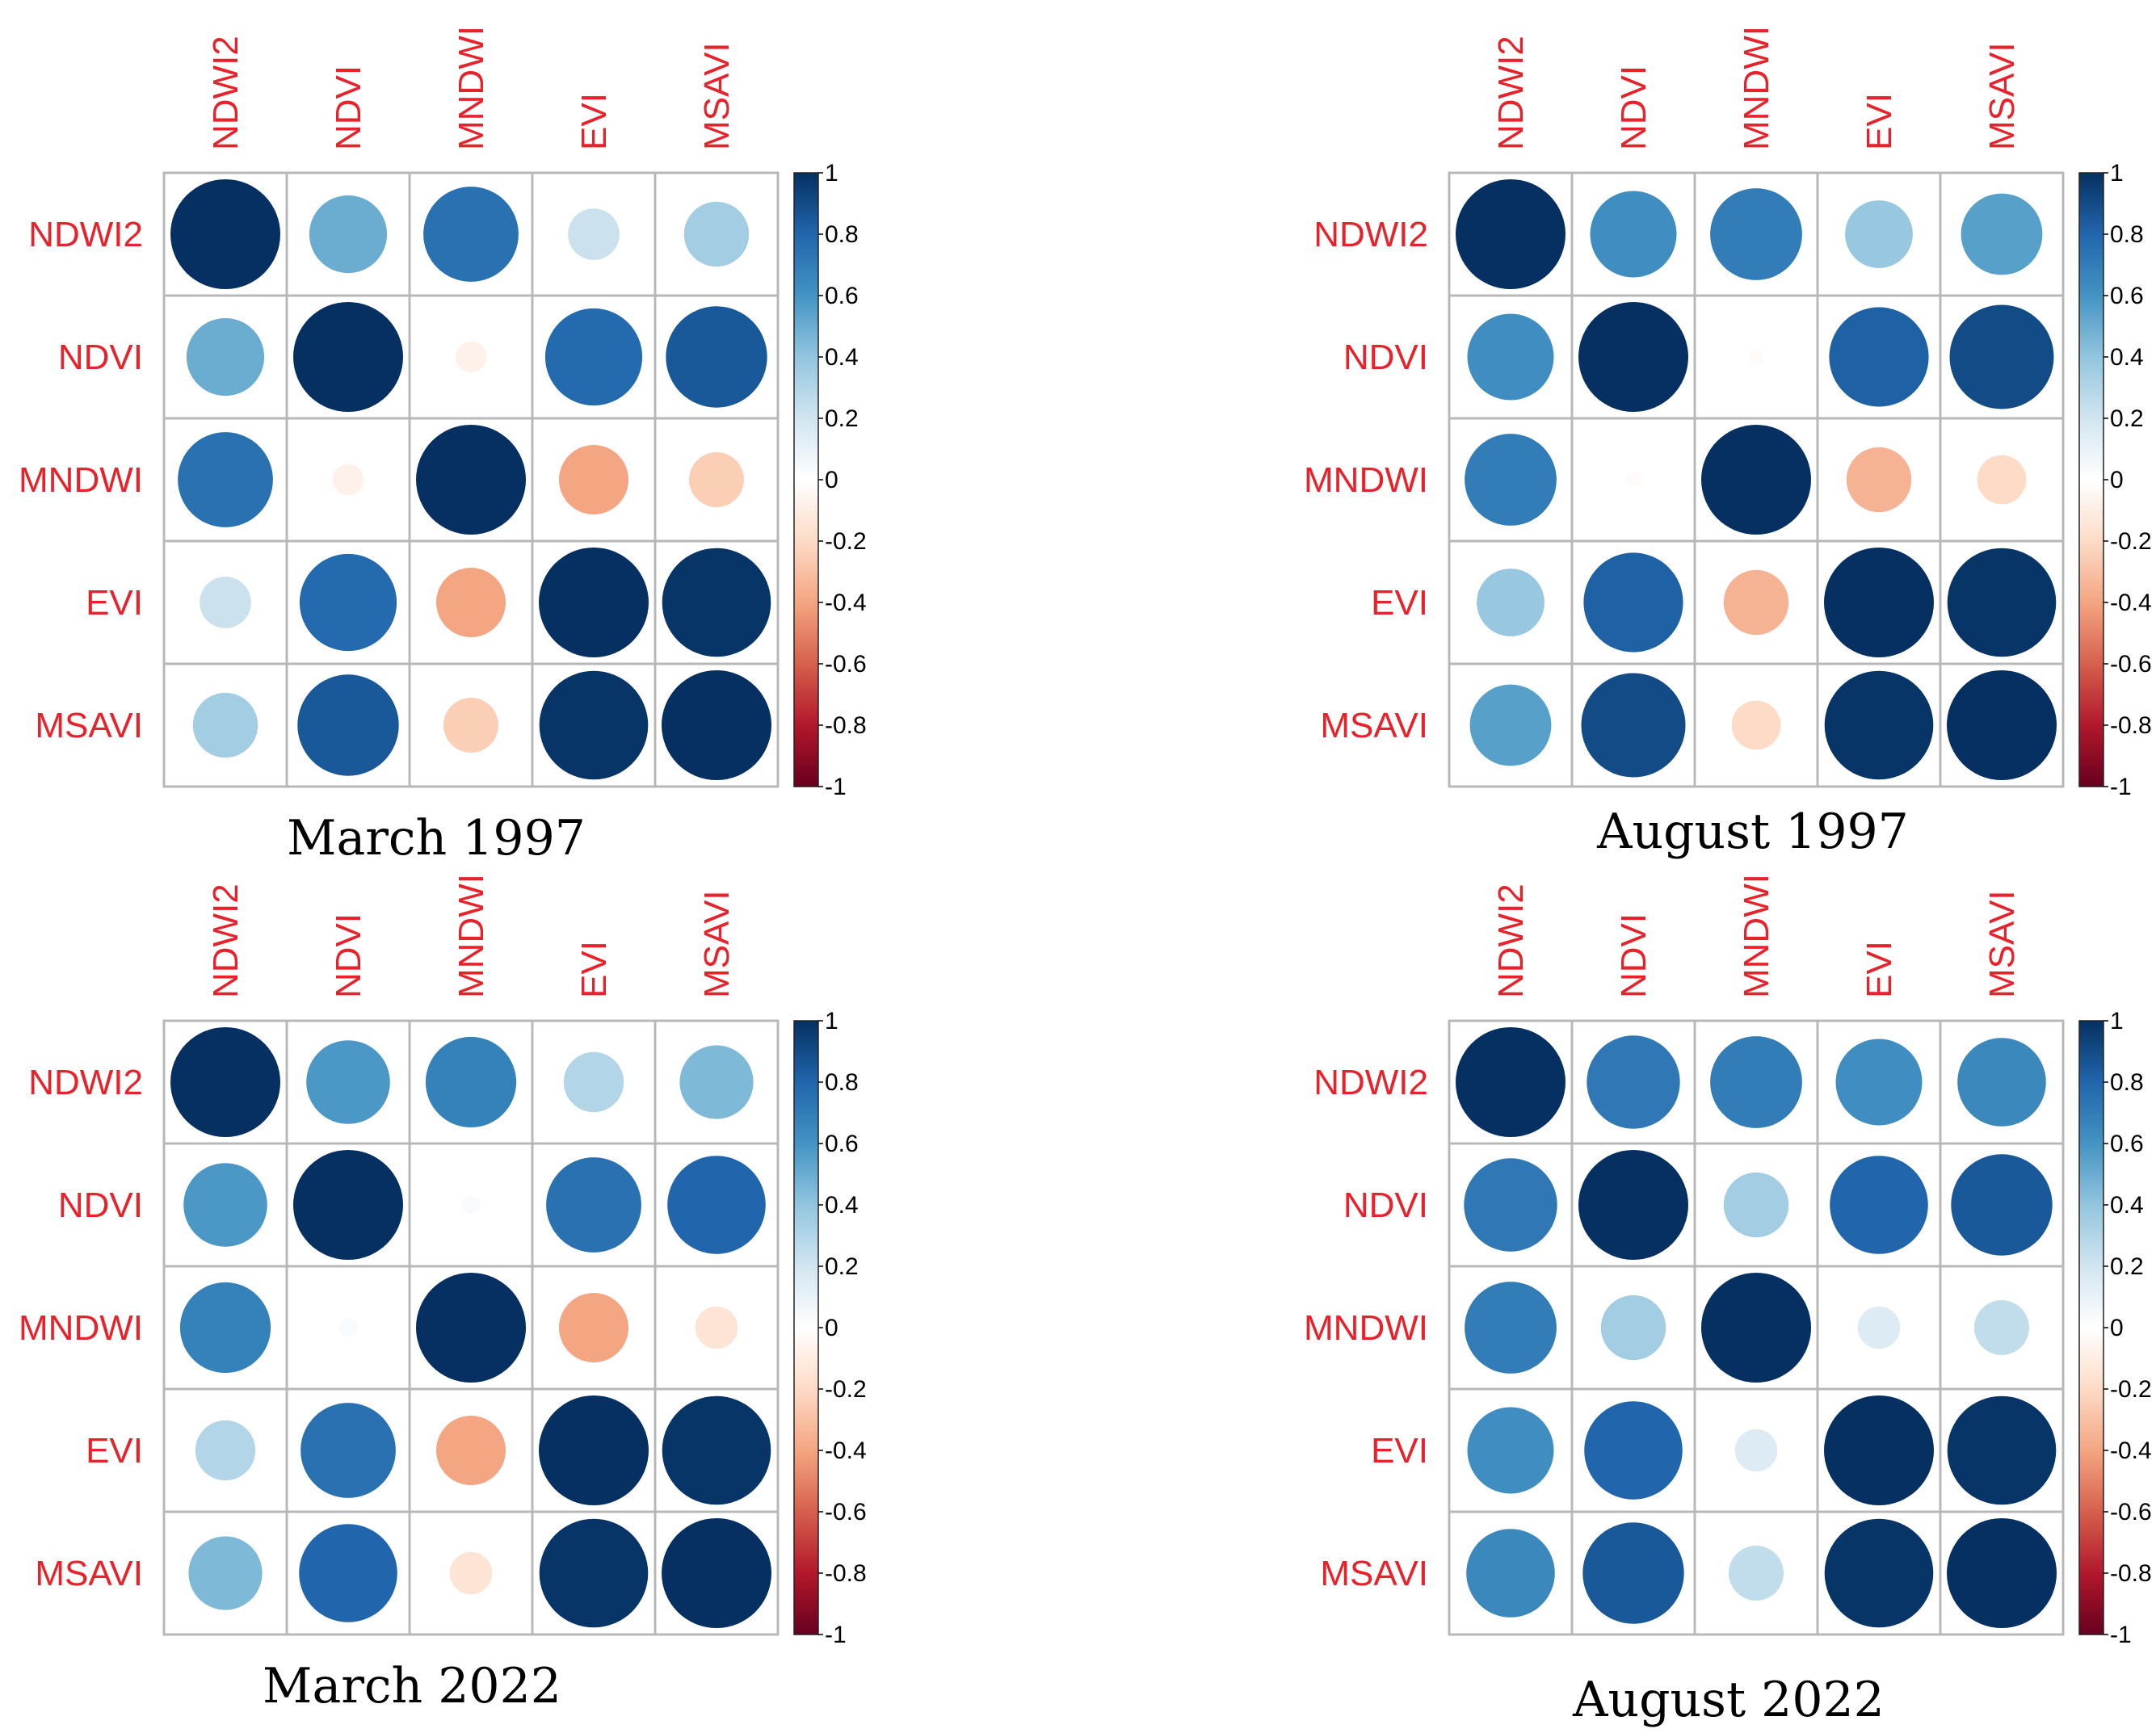  I want to click on panel-title: March 1997, so click(436, 838).